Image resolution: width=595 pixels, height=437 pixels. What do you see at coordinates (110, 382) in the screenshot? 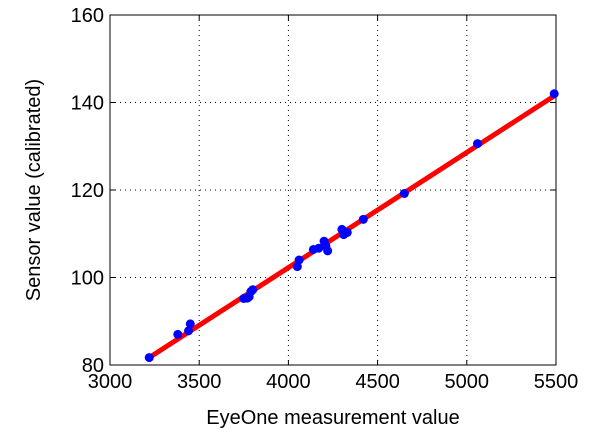
I see `x-tick-label: 3000` at bounding box center [110, 382].